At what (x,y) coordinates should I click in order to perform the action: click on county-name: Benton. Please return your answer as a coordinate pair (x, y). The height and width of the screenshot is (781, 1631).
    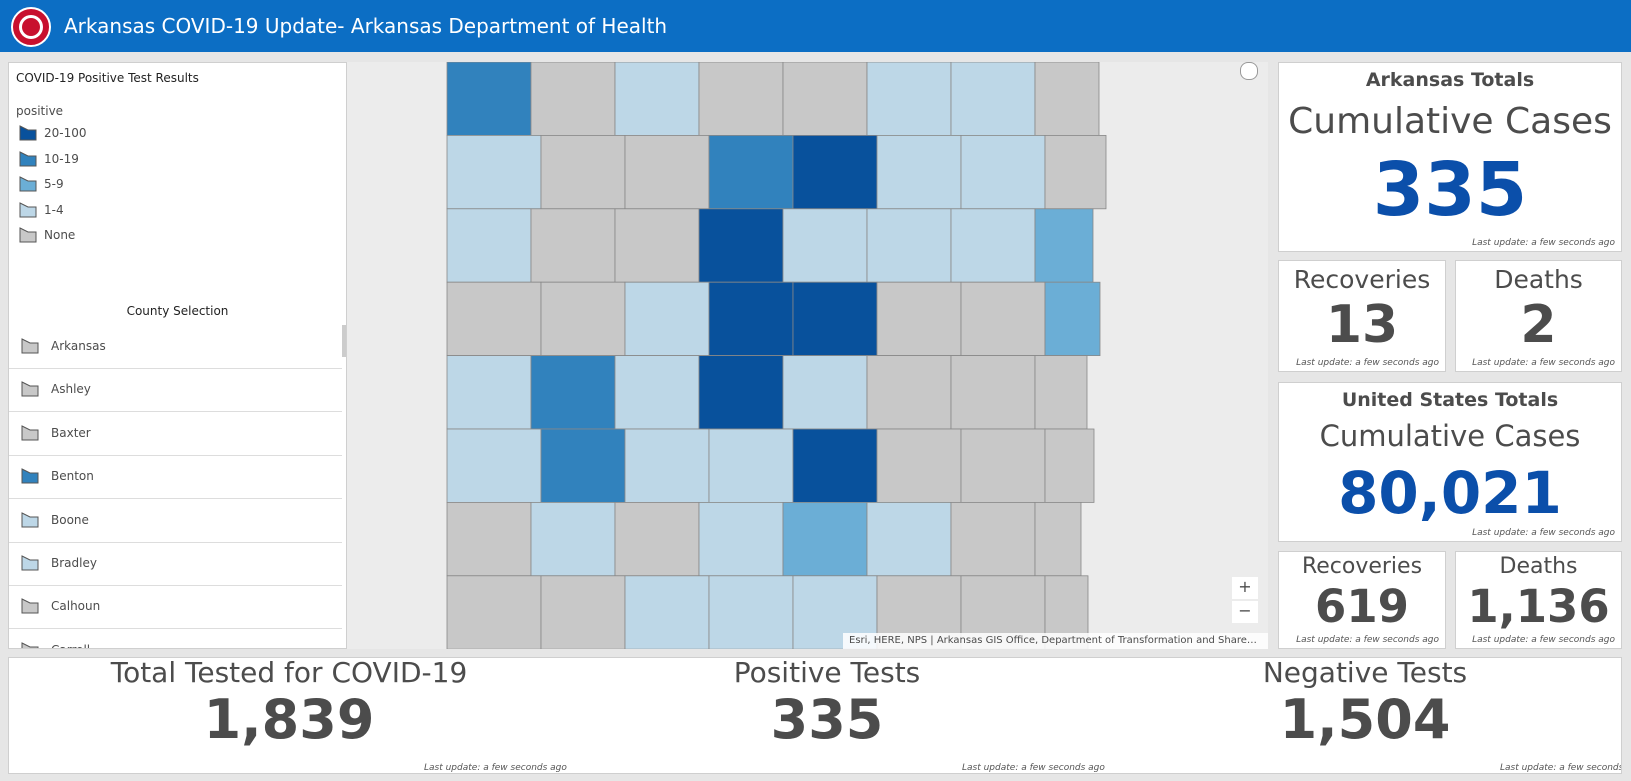
    Looking at the image, I should click on (72, 476).